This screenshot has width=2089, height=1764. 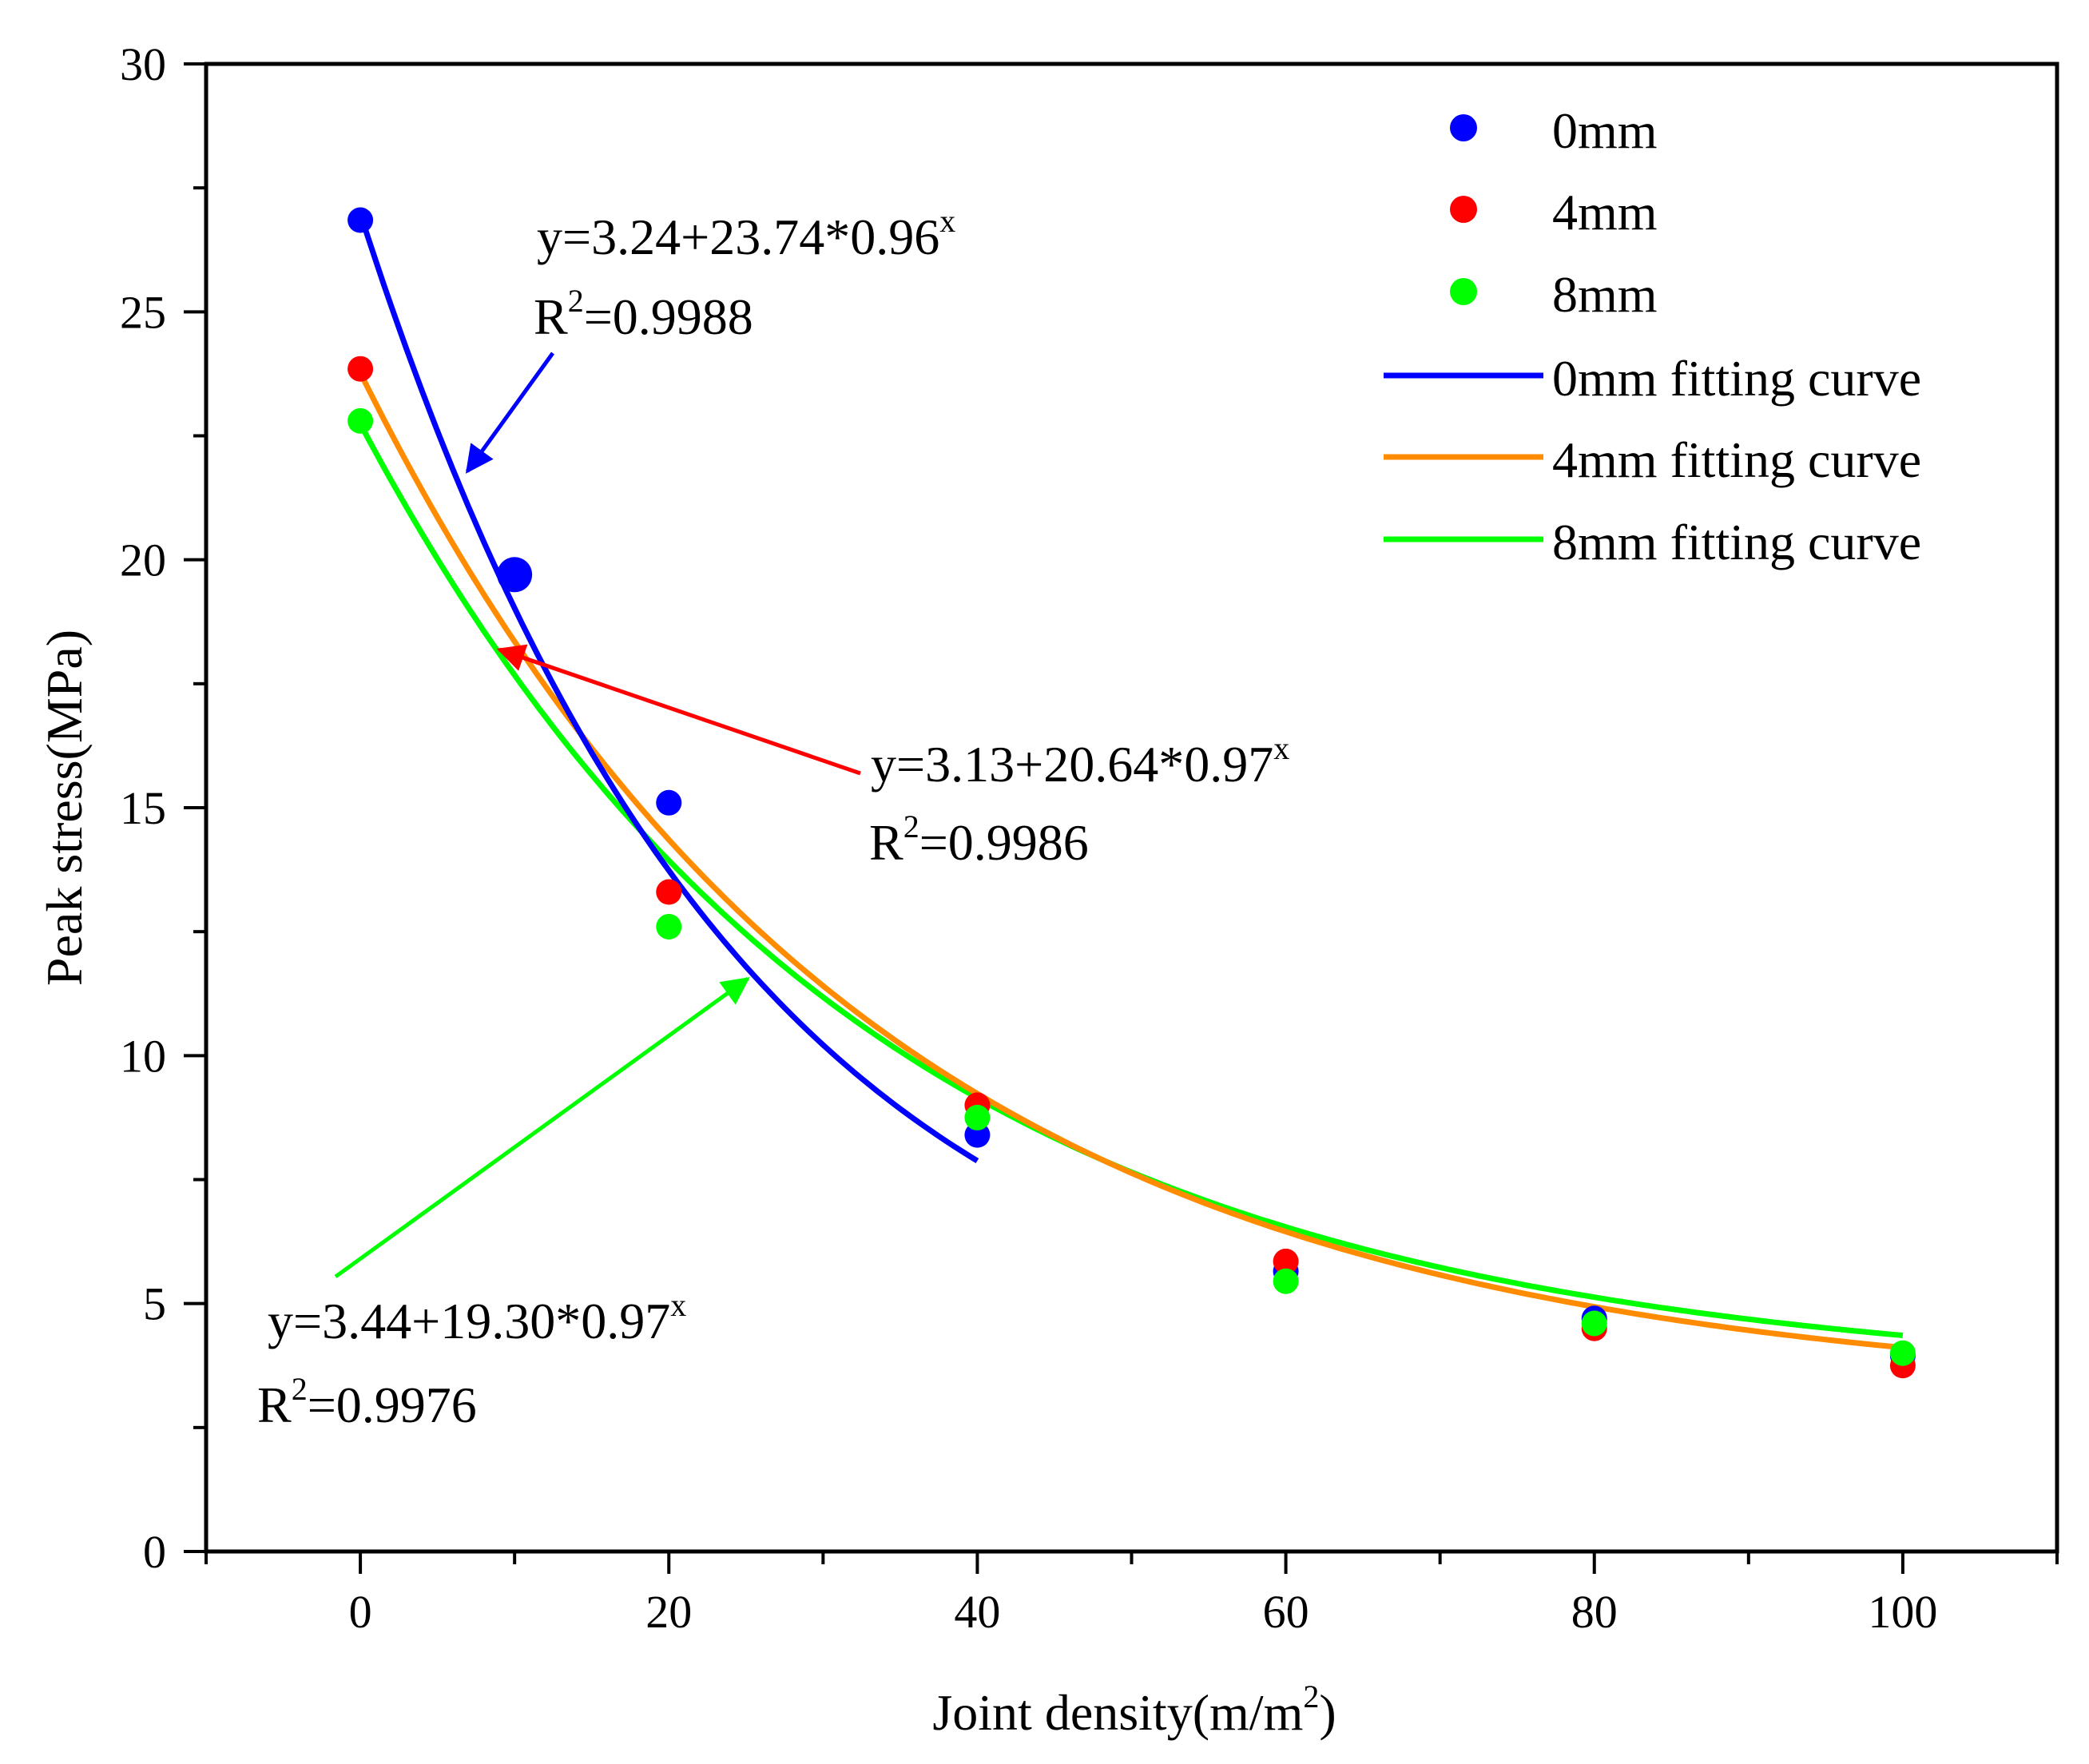 What do you see at coordinates (1737, 542) in the screenshot?
I see `legend-label-8mm-fit: 8mm fitting curve` at bounding box center [1737, 542].